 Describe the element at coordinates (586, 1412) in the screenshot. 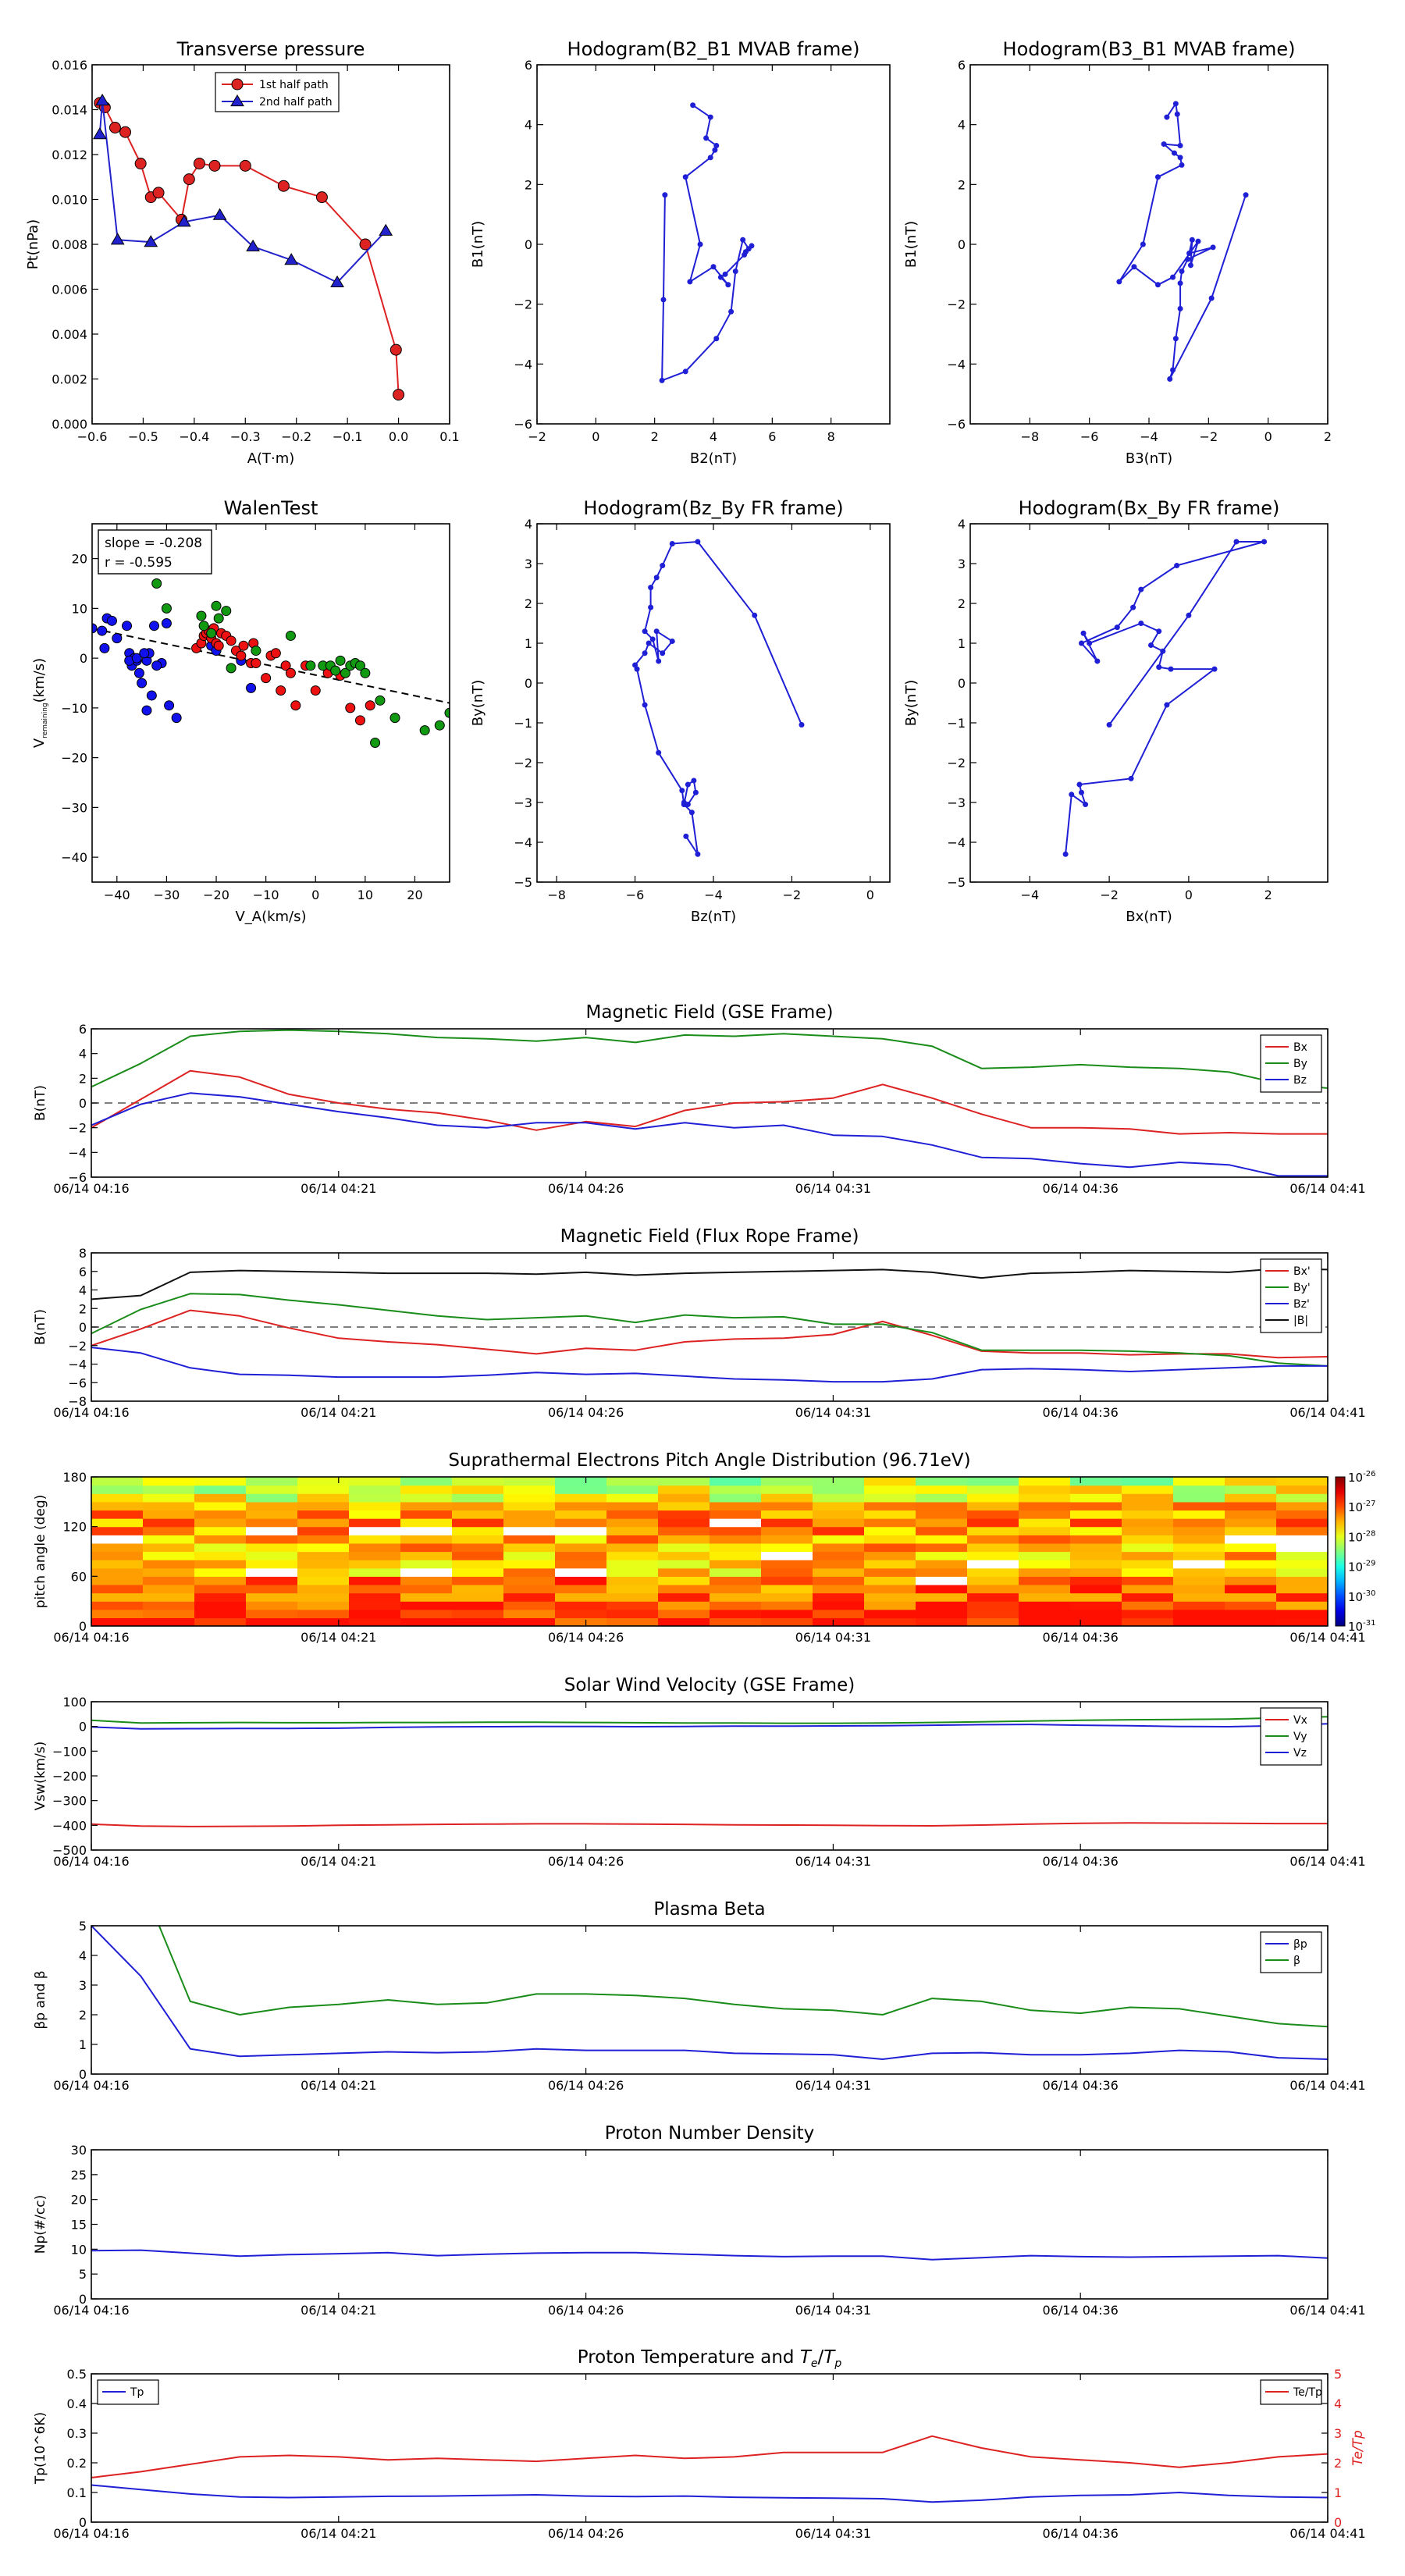

I see `bfr-xtick-label: 06/14 04:26` at that location.